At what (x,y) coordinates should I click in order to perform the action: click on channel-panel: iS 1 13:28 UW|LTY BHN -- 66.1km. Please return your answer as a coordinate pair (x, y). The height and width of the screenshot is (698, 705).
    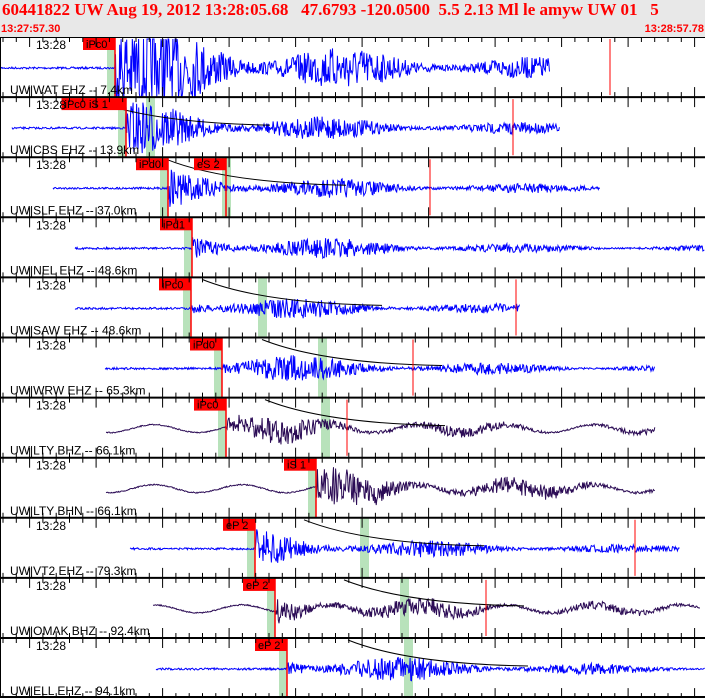
    Looking at the image, I should click on (352, 487).